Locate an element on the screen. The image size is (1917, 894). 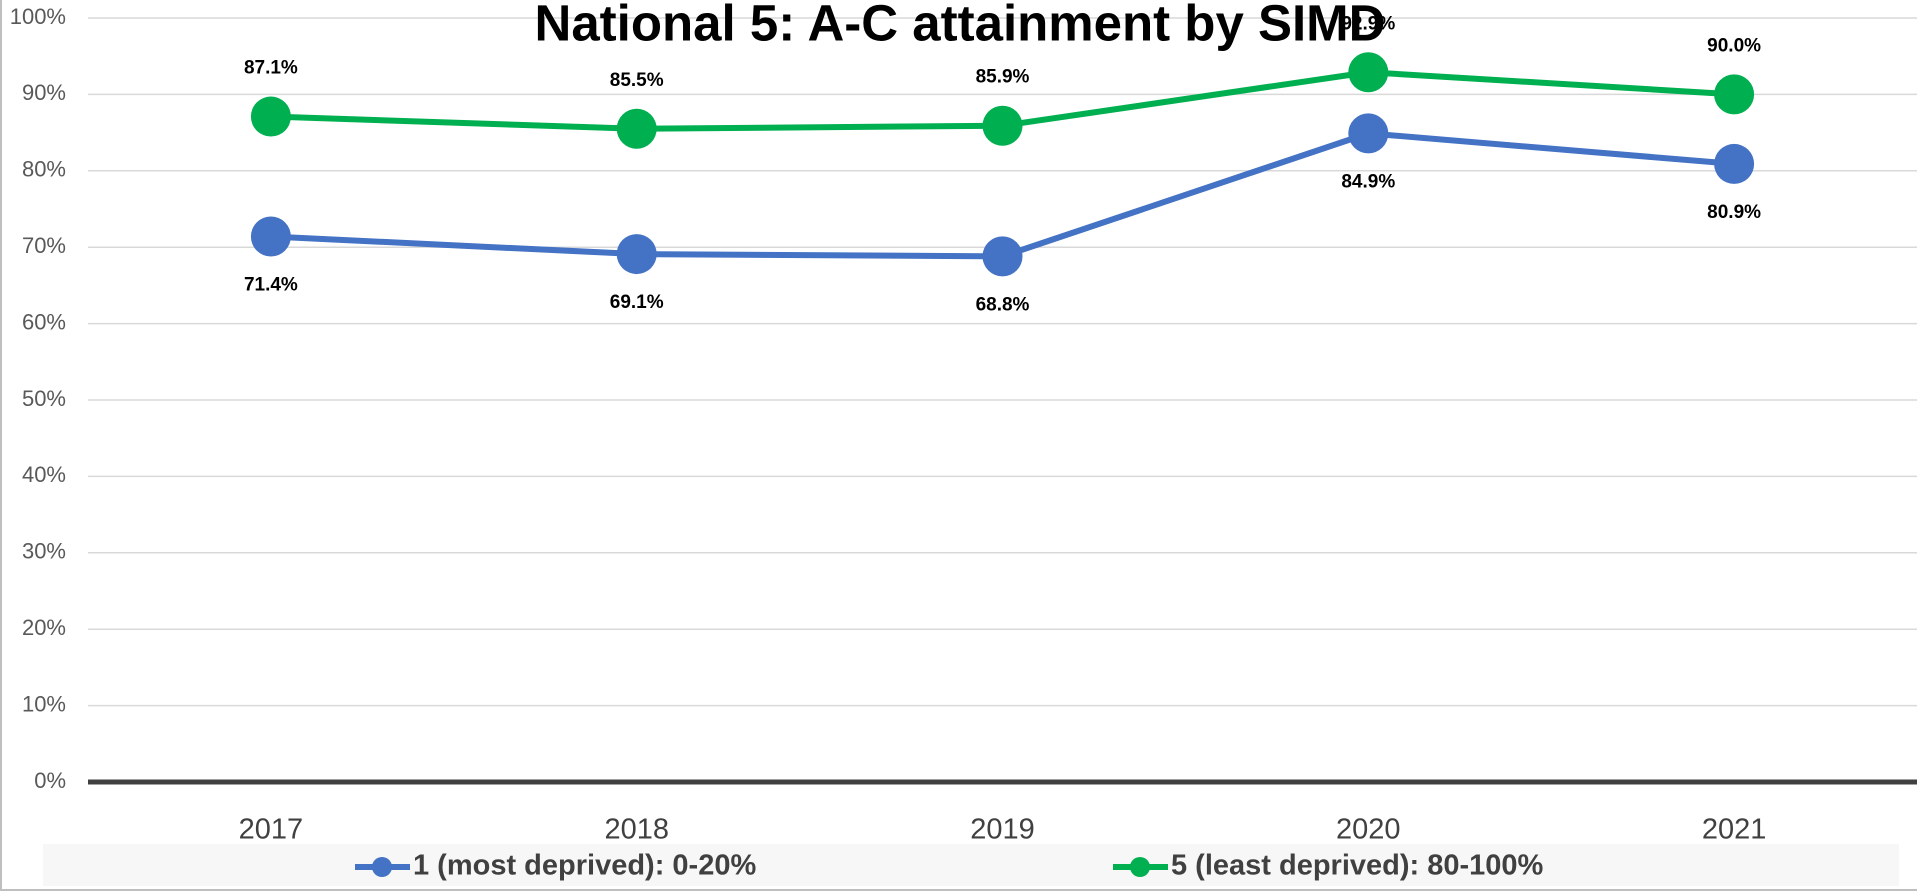
data-label: 80.9% is located at coordinates (1734, 212).